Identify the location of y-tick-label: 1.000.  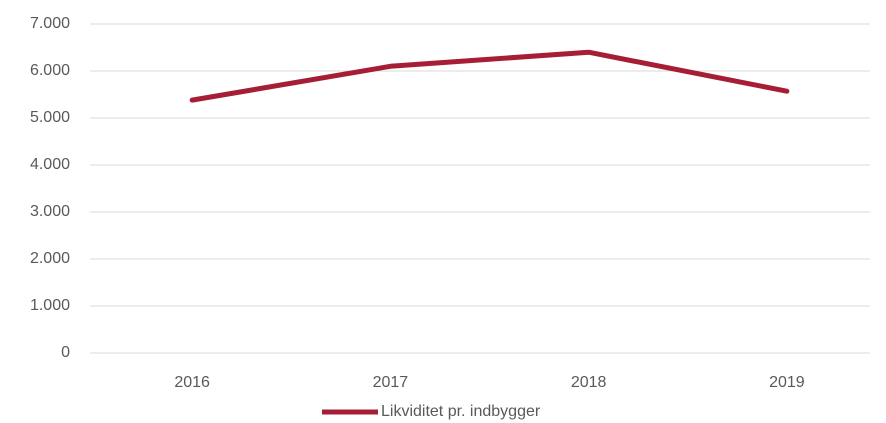
(50, 305).